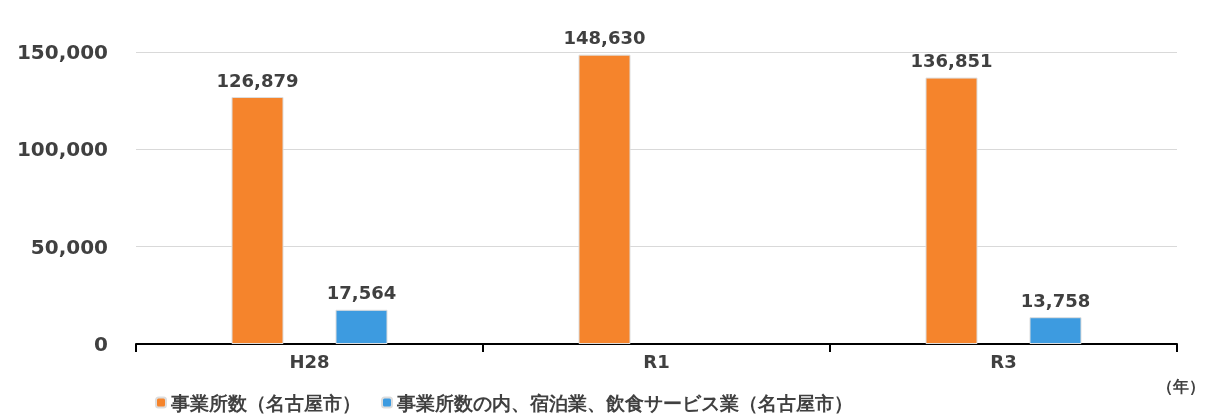 Image resolution: width=1217 pixels, height=417 pixels. Describe the element at coordinates (624, 402) in the screenshot. I see `legend-label: 事業所数の内、宿泊業、飲食サービス業（名古屋市）` at that location.